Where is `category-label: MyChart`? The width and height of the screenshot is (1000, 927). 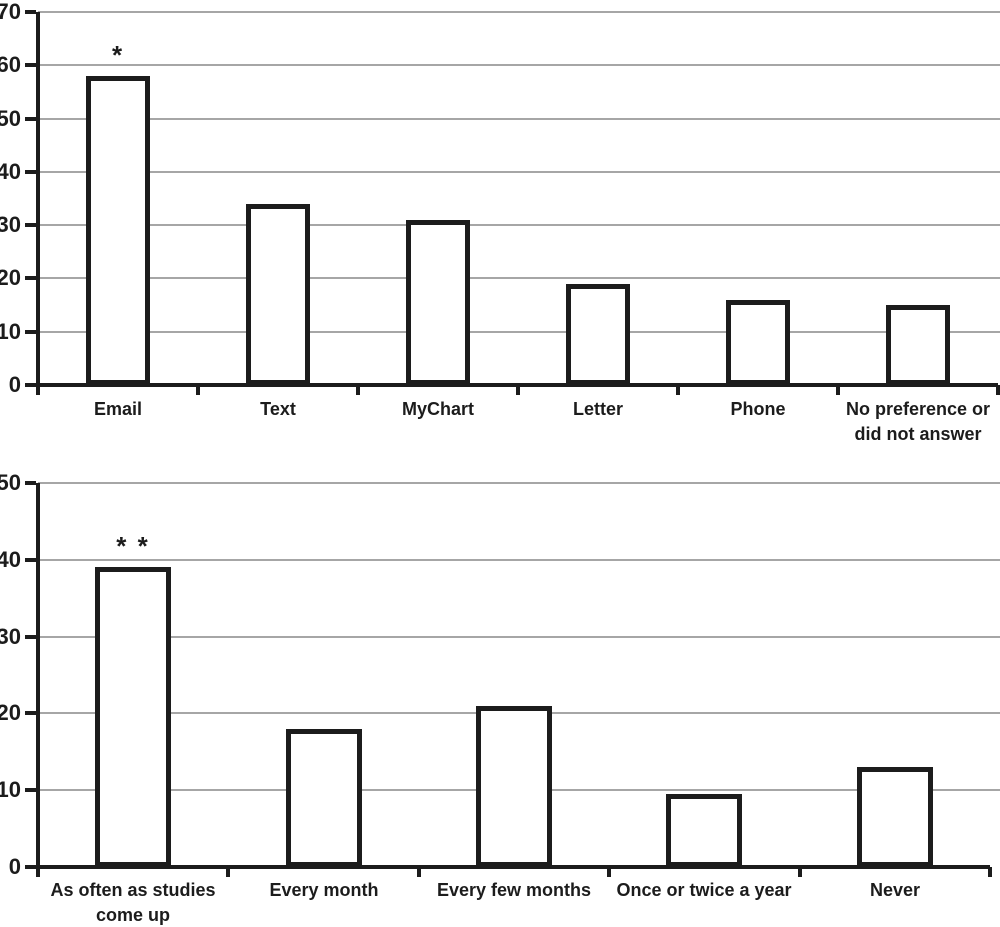 category-label: MyChart is located at coordinates (437, 409).